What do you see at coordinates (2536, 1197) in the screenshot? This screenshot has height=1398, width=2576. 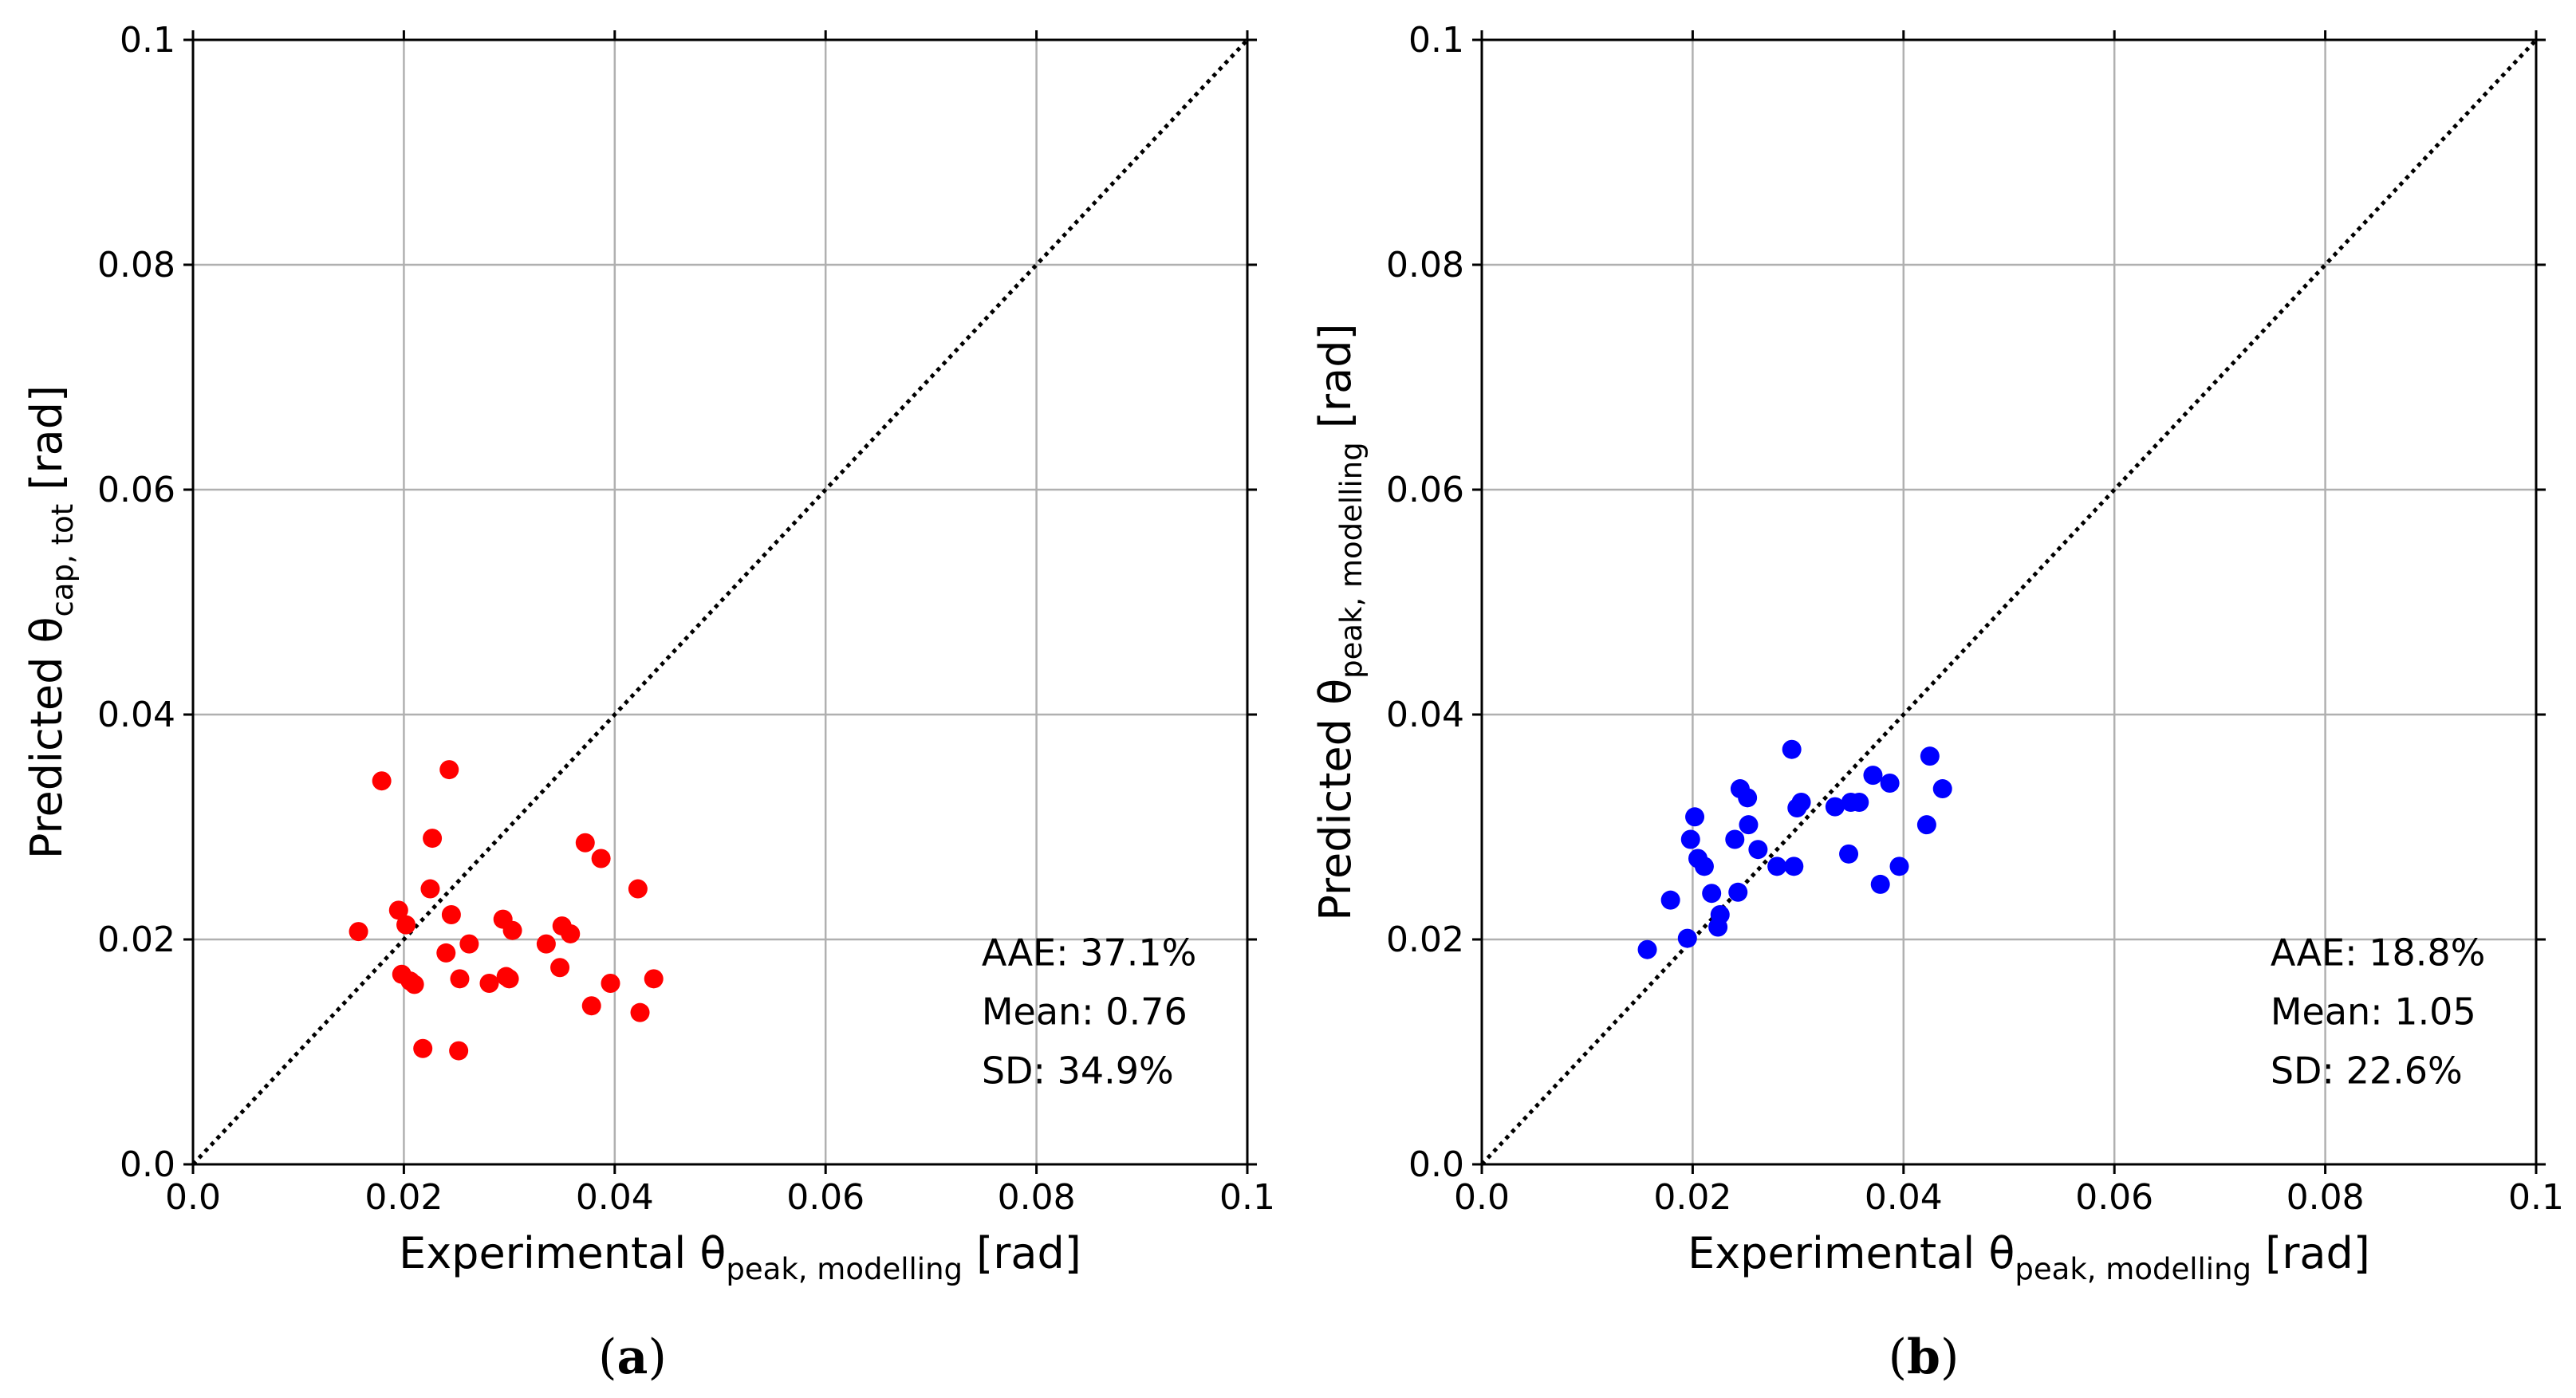 I see `x-tick-label: 0.1` at bounding box center [2536, 1197].